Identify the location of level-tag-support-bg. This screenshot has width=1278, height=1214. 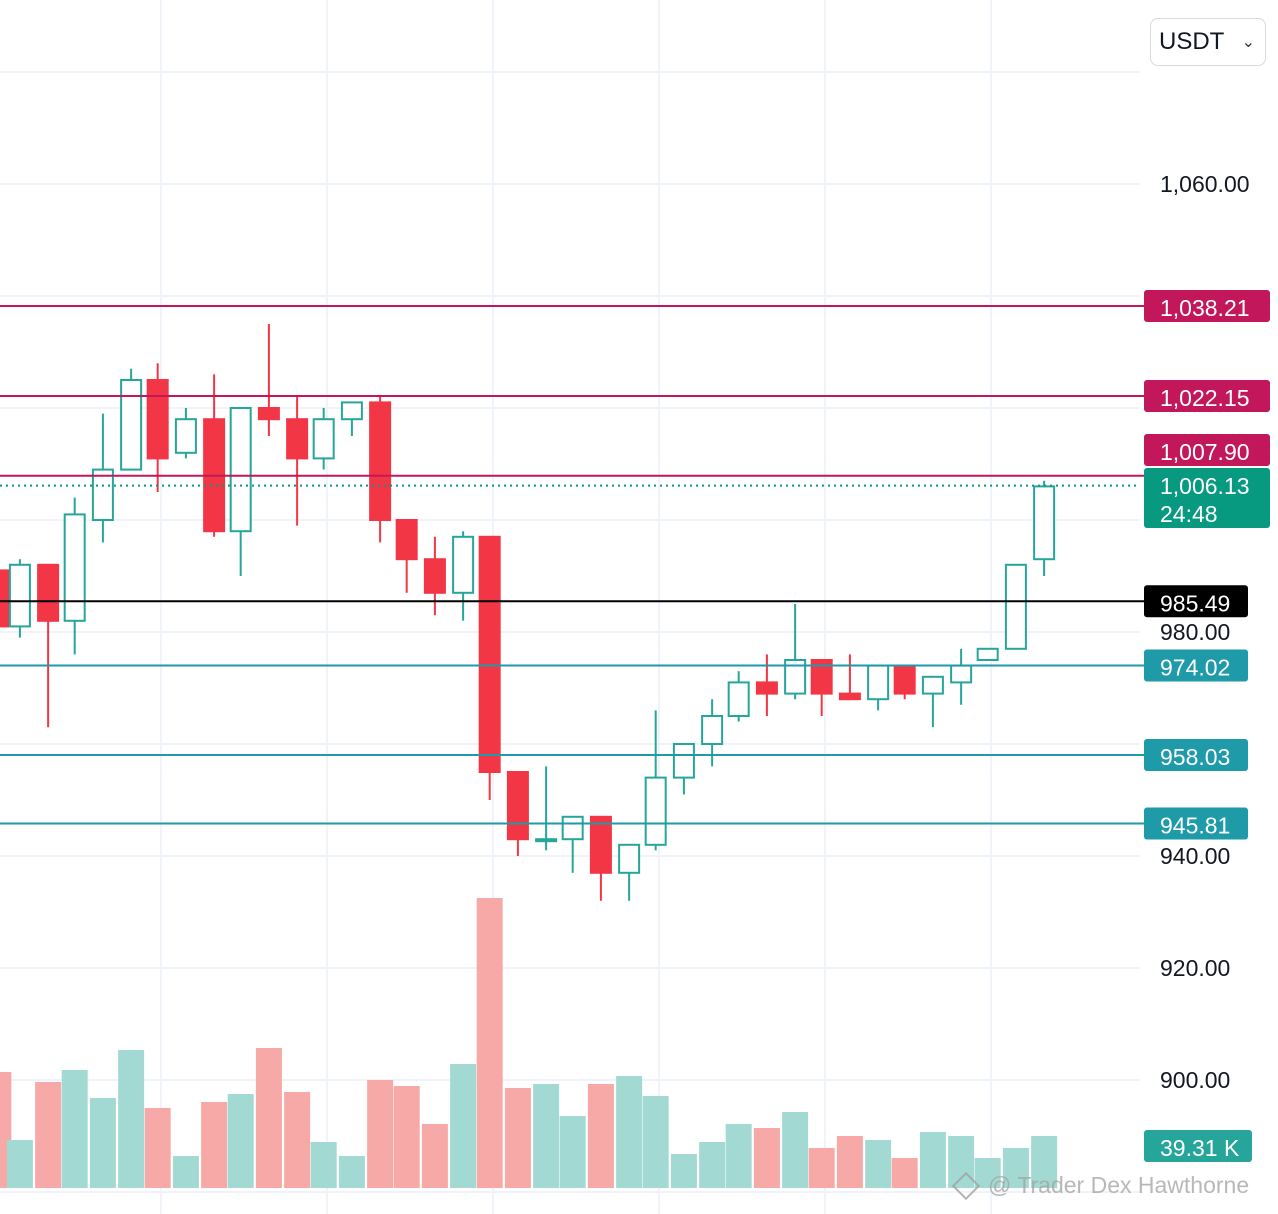
(1196, 665).